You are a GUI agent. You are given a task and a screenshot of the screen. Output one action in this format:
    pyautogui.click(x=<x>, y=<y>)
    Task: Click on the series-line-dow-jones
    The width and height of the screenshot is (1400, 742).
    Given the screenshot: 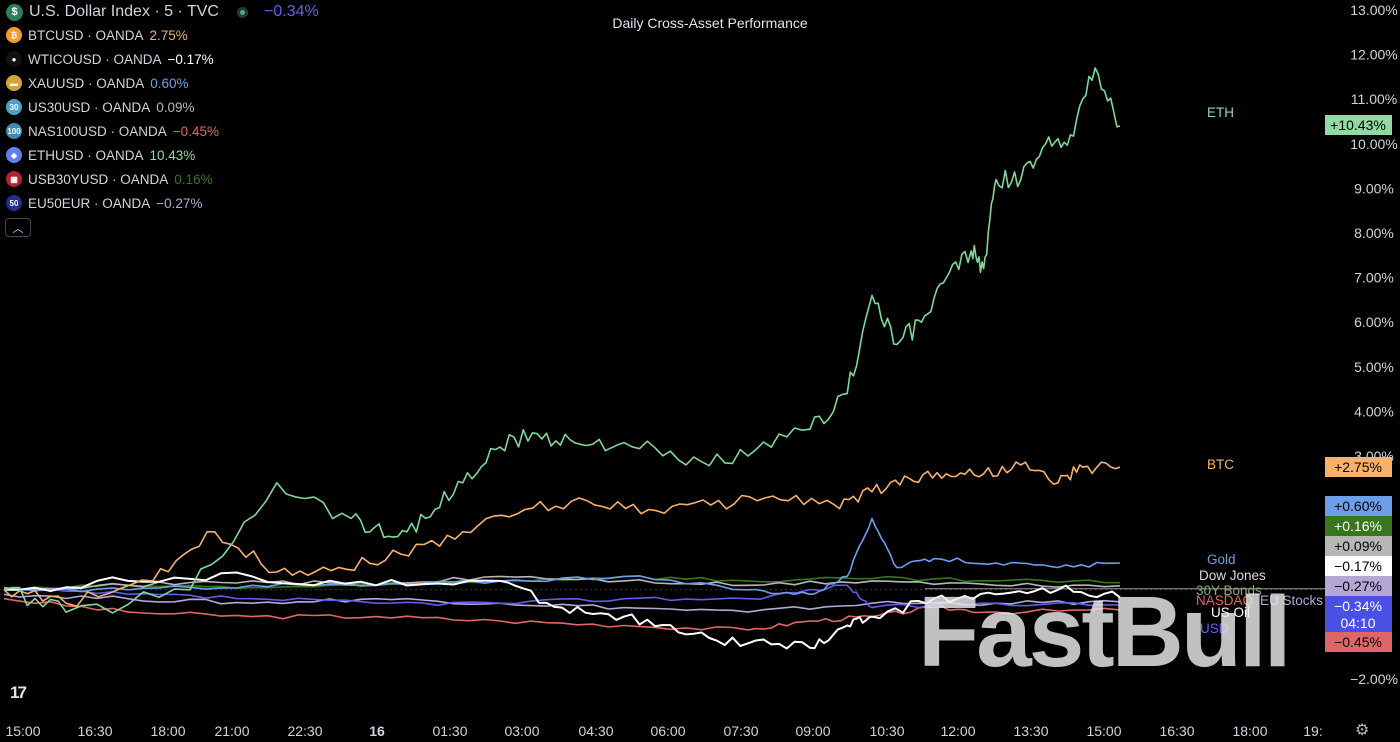 What is the action you would take?
    pyautogui.click(x=562, y=583)
    